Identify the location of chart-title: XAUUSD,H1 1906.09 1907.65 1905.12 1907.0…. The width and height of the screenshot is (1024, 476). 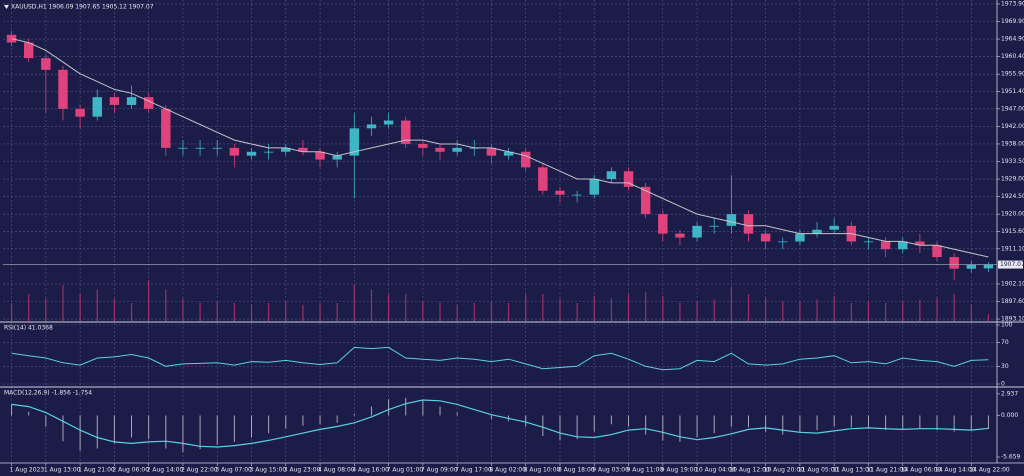
(82, 7).